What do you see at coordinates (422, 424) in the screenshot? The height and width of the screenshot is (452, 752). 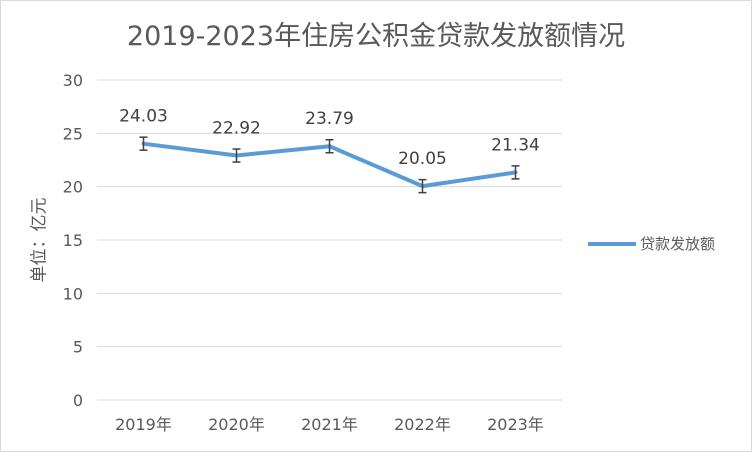 I see `x-tick-label: 2022年` at bounding box center [422, 424].